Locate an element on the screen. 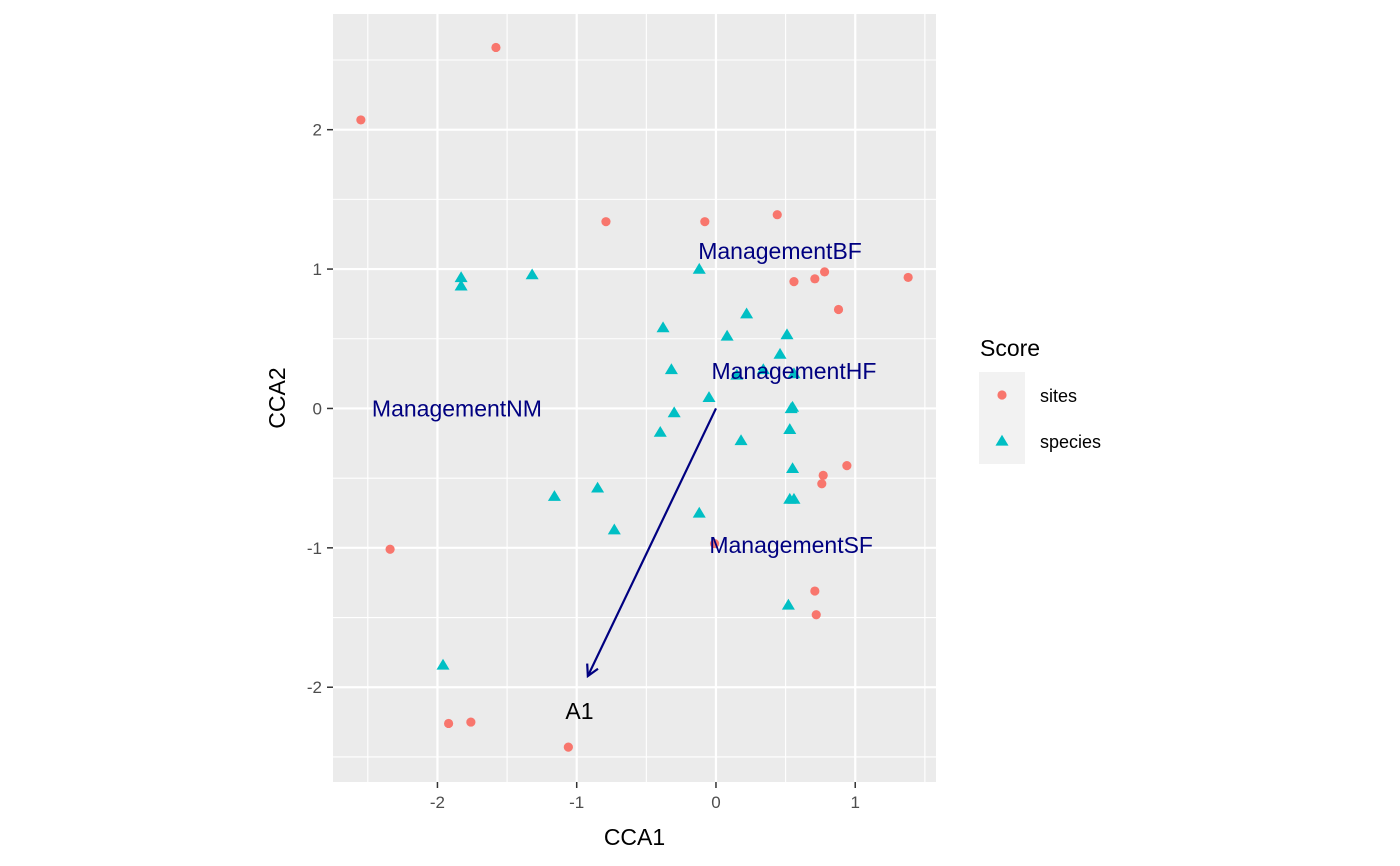 This screenshot has height=866, width=1400. biplot-arrow is located at coordinates (652, 541).